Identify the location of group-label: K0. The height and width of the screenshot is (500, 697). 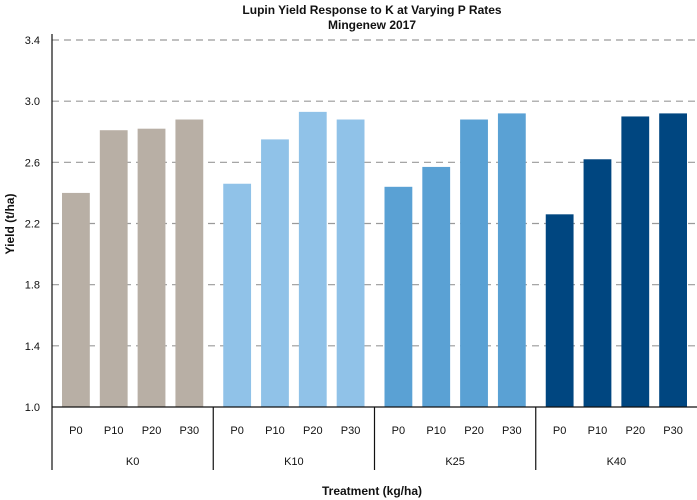
(132, 462).